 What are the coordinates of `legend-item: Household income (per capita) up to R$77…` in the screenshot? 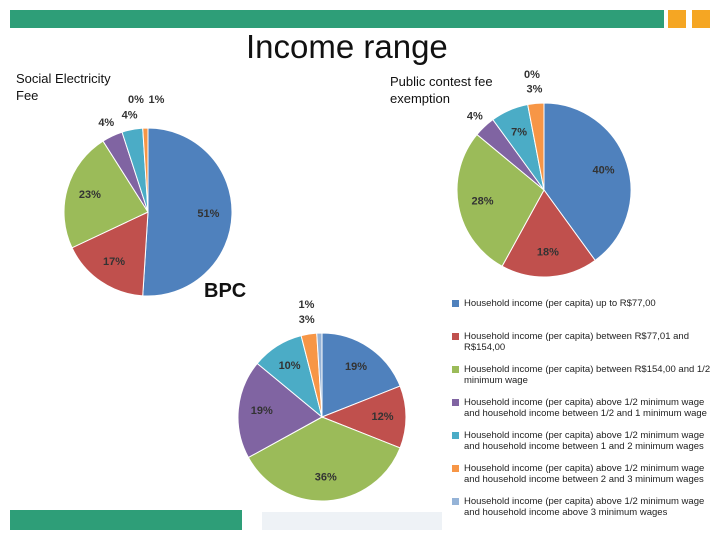 It's located at (583, 314).